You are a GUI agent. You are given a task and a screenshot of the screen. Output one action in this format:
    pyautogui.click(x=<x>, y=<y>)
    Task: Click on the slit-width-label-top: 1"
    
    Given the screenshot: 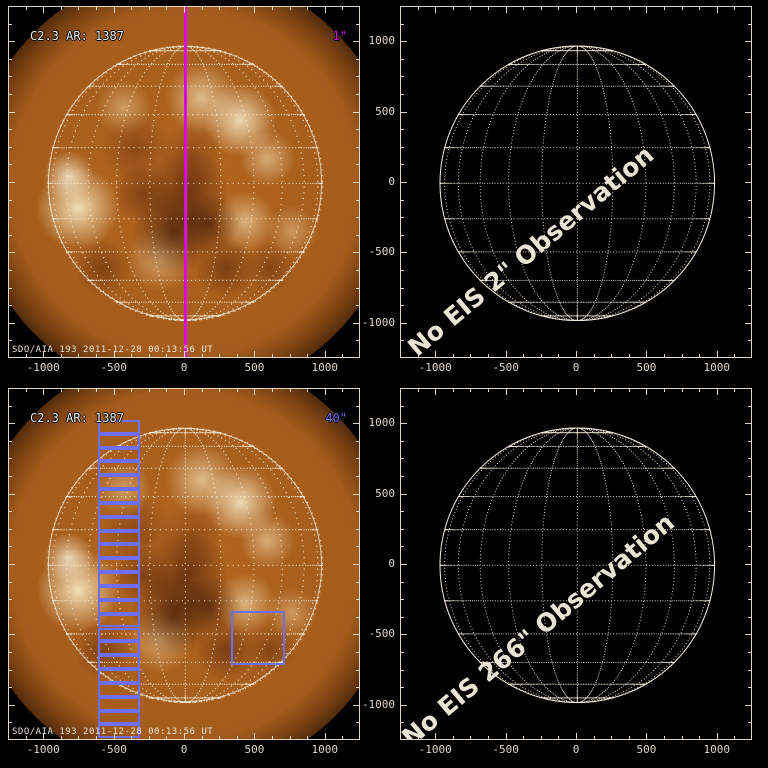 What is the action you would take?
    pyautogui.click(x=339, y=36)
    